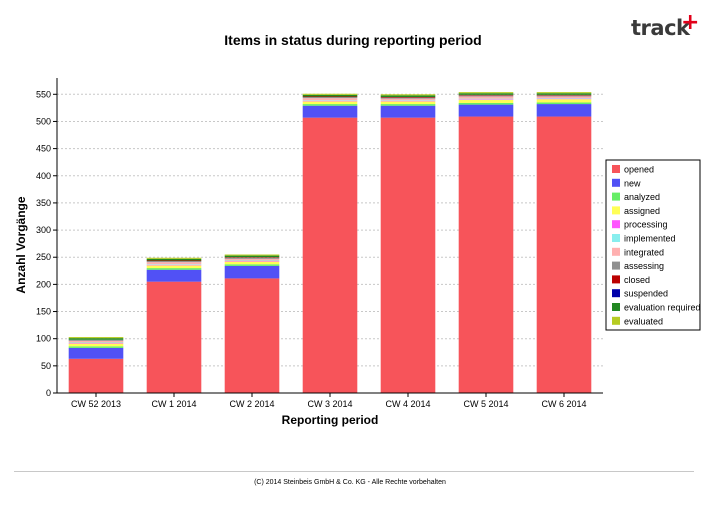  Describe the element at coordinates (354, 471) in the screenshot. I see `footer-divider` at that location.